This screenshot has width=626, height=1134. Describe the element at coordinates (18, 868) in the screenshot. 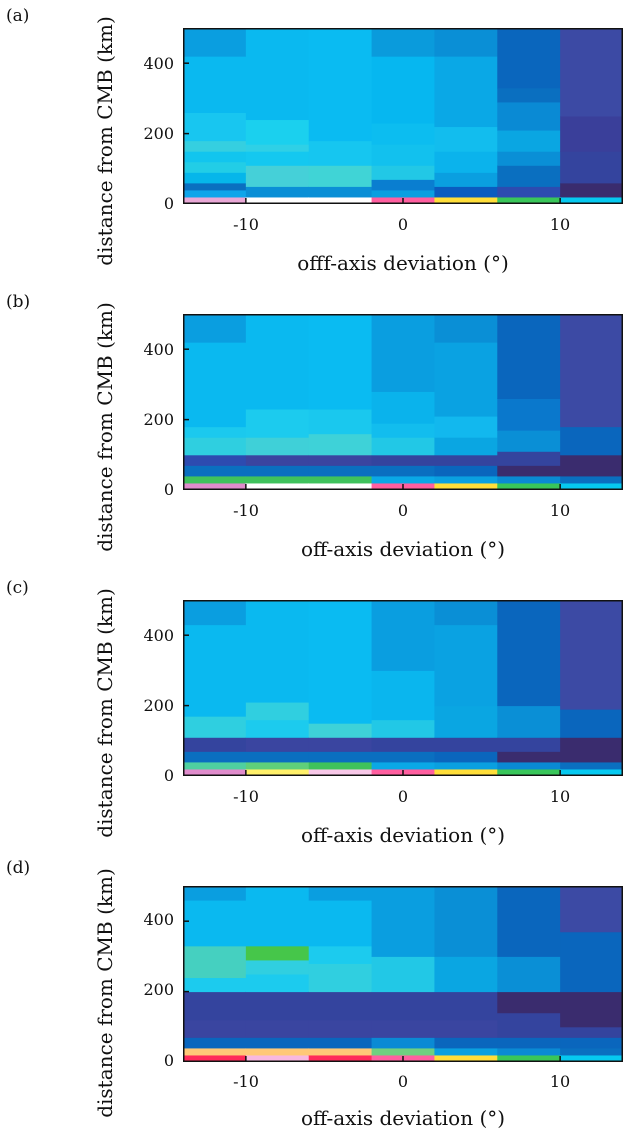

I see `panel-label: (d)` at that location.